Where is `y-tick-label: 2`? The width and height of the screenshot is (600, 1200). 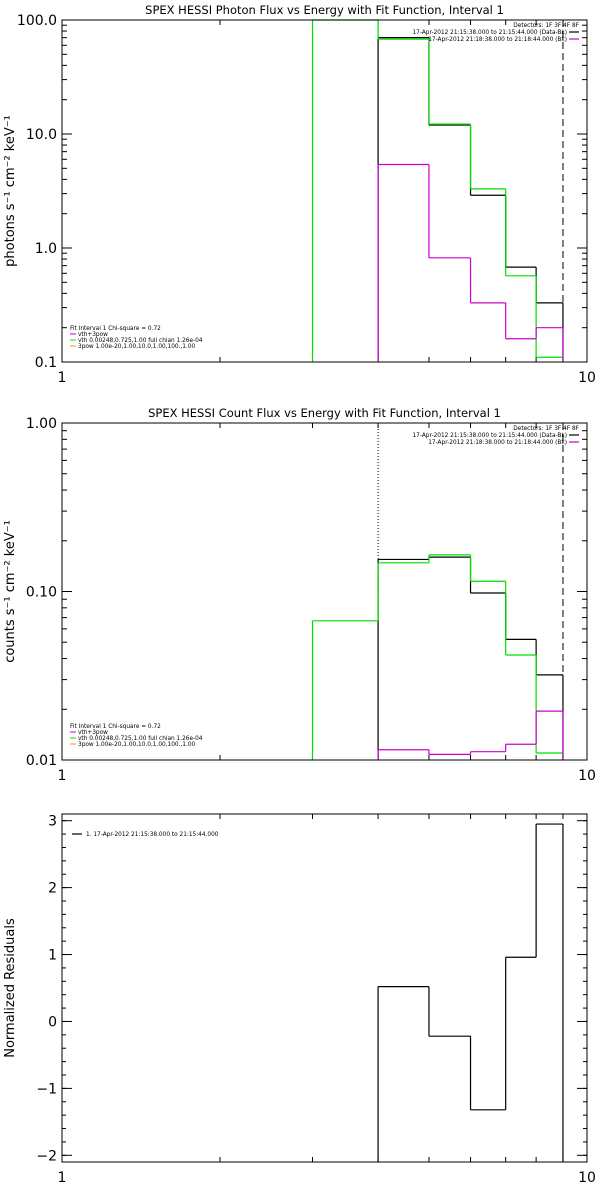 y-tick-label: 2 is located at coordinates (52, 889).